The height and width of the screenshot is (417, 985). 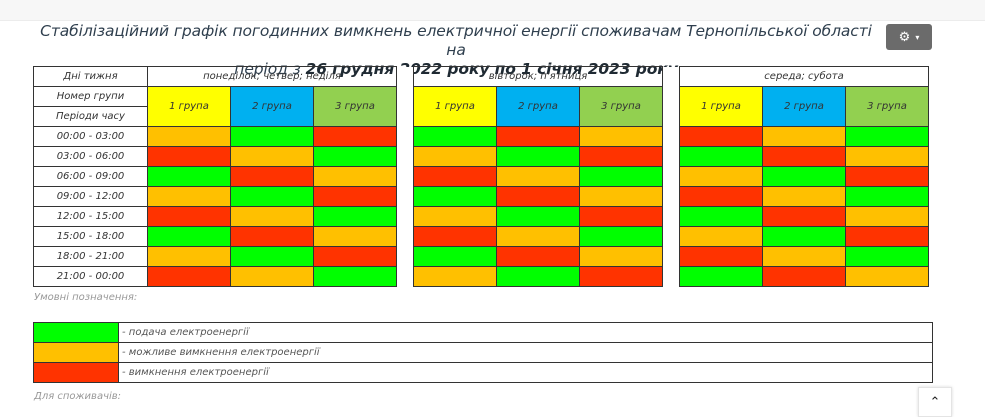 I want to click on group-header: 2 група, so click(x=538, y=106).